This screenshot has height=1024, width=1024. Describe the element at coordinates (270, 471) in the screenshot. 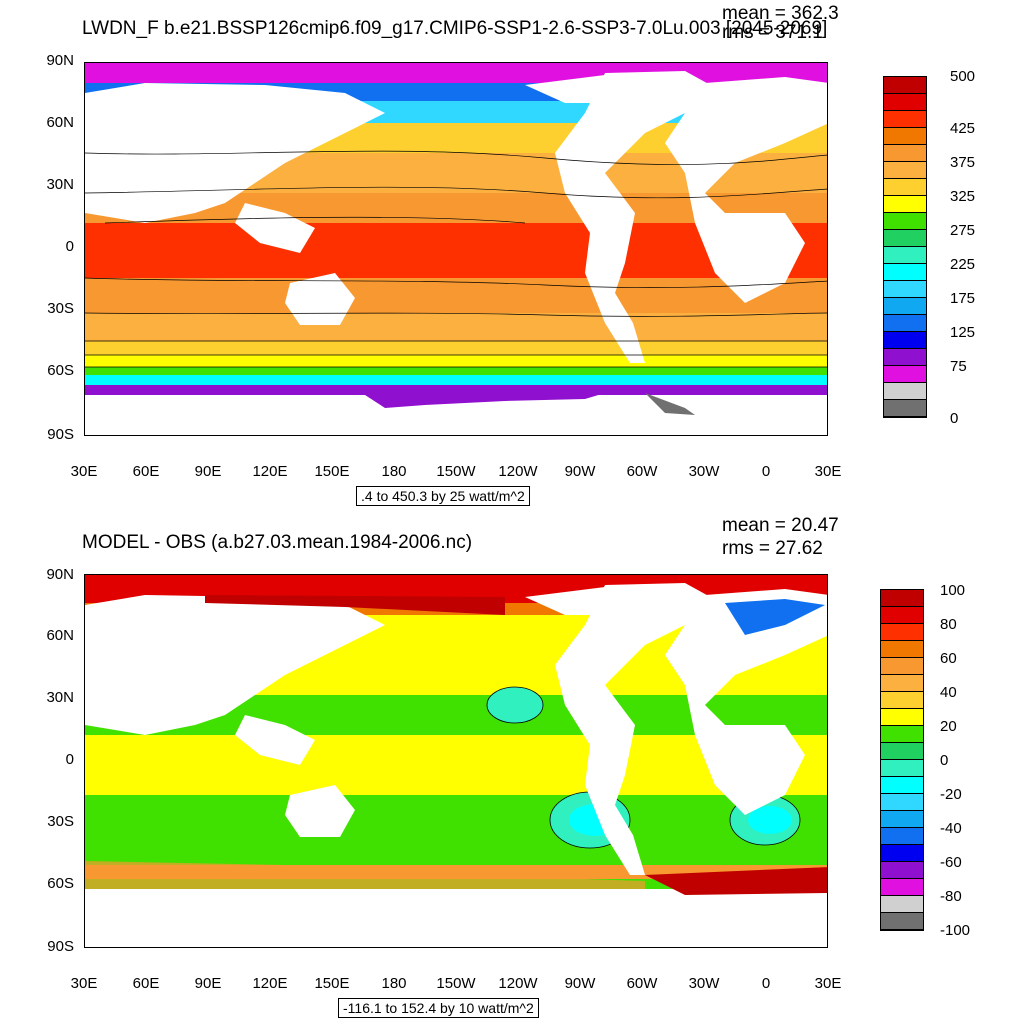

I see `lon-tick-label: 120E` at that location.